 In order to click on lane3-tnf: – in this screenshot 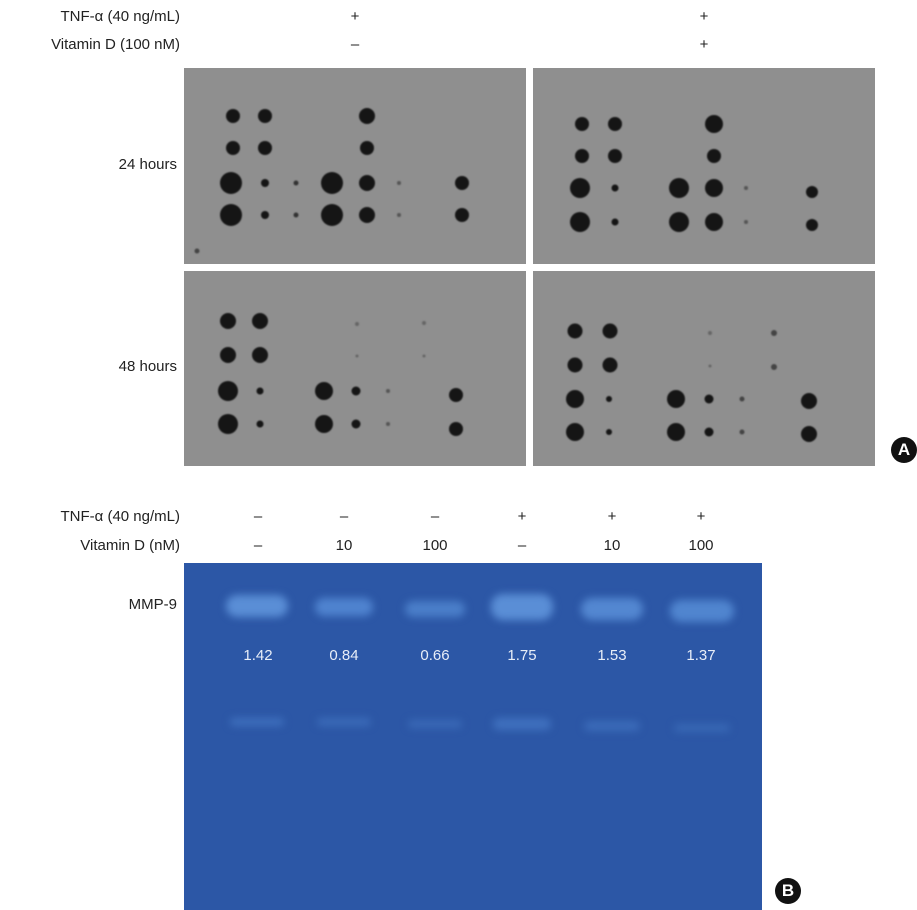, I will do `click(435, 516)`.